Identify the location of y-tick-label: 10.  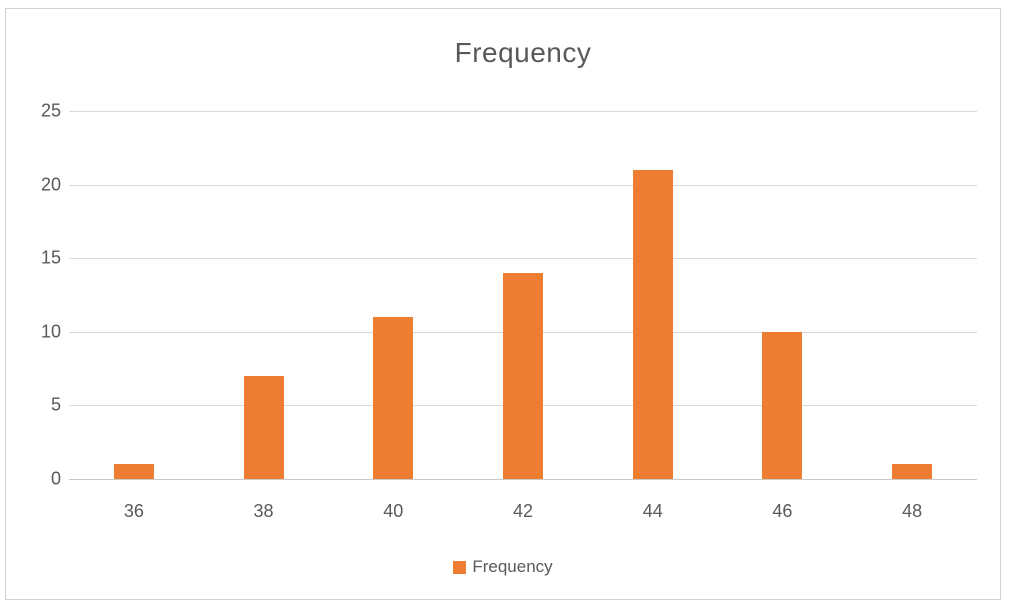
(50, 331).